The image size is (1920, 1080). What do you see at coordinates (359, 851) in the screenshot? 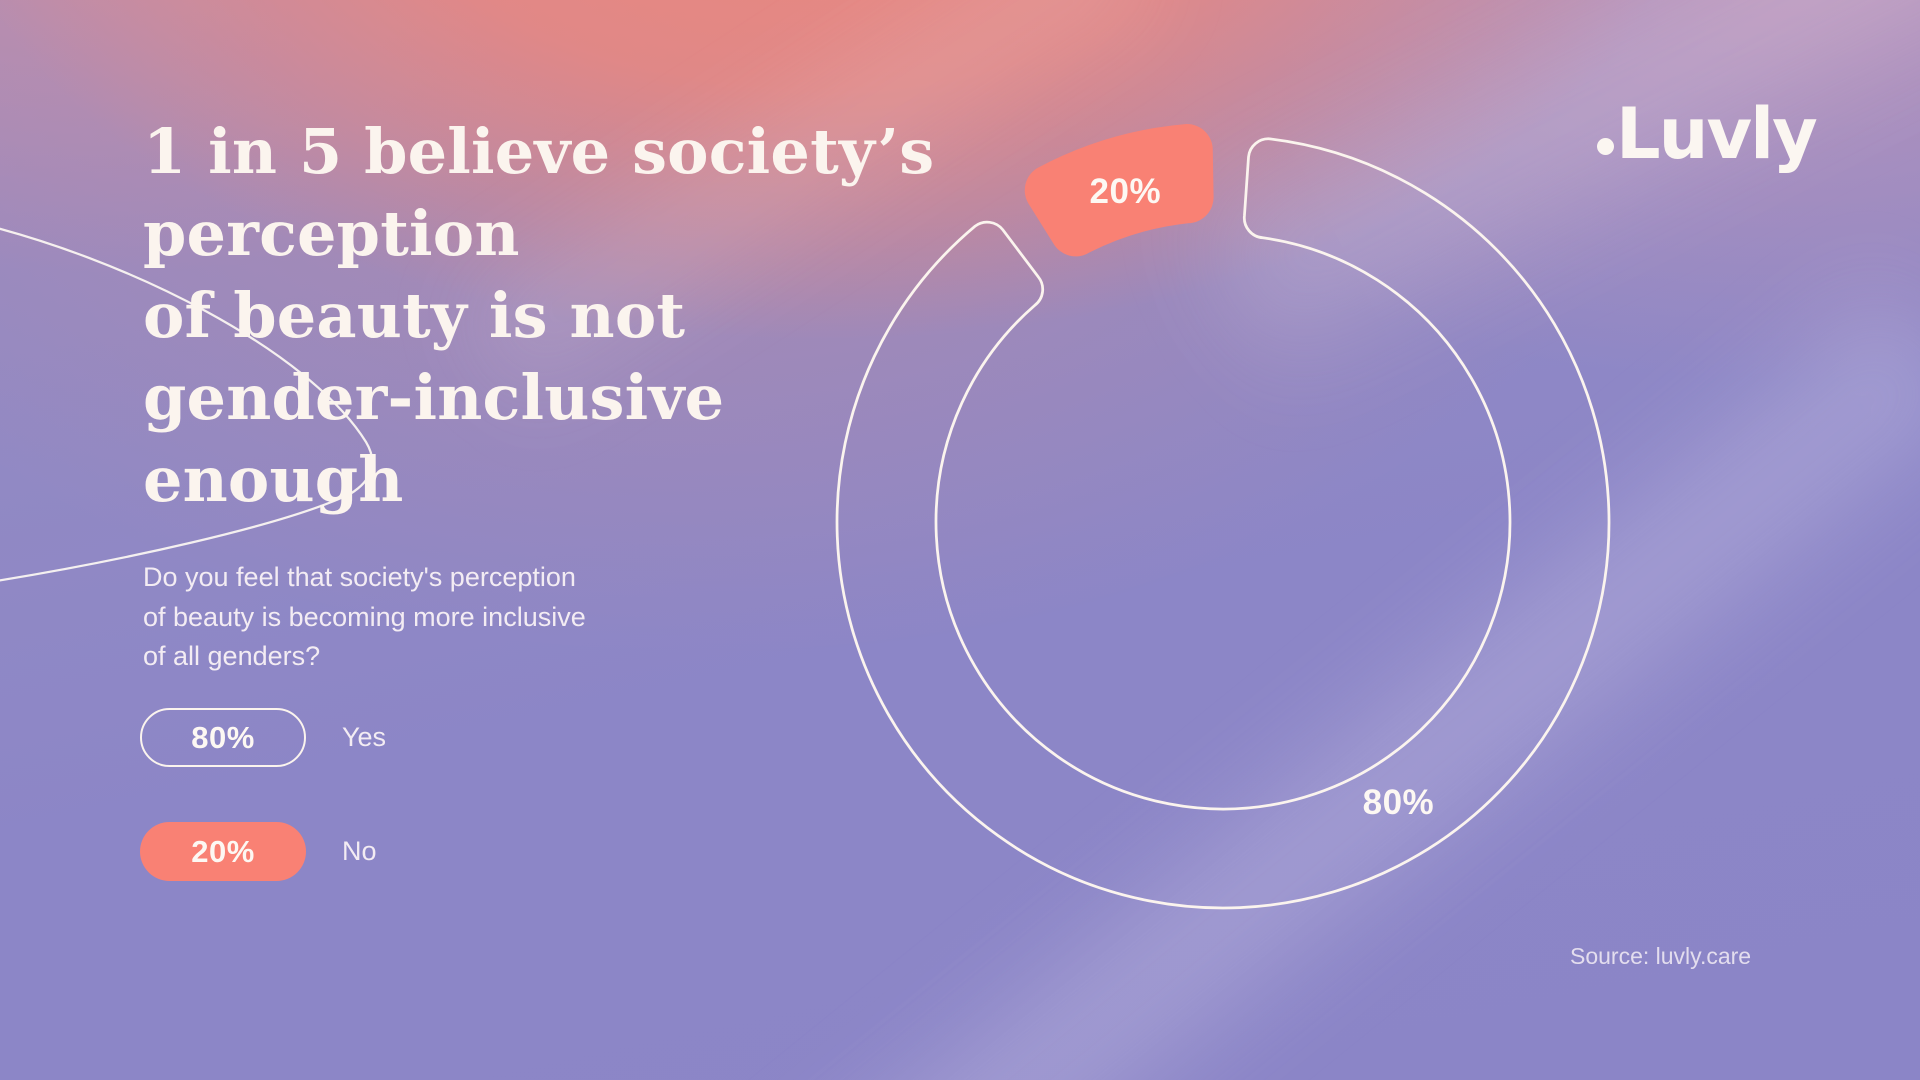
I see `legend-label-no: No` at bounding box center [359, 851].